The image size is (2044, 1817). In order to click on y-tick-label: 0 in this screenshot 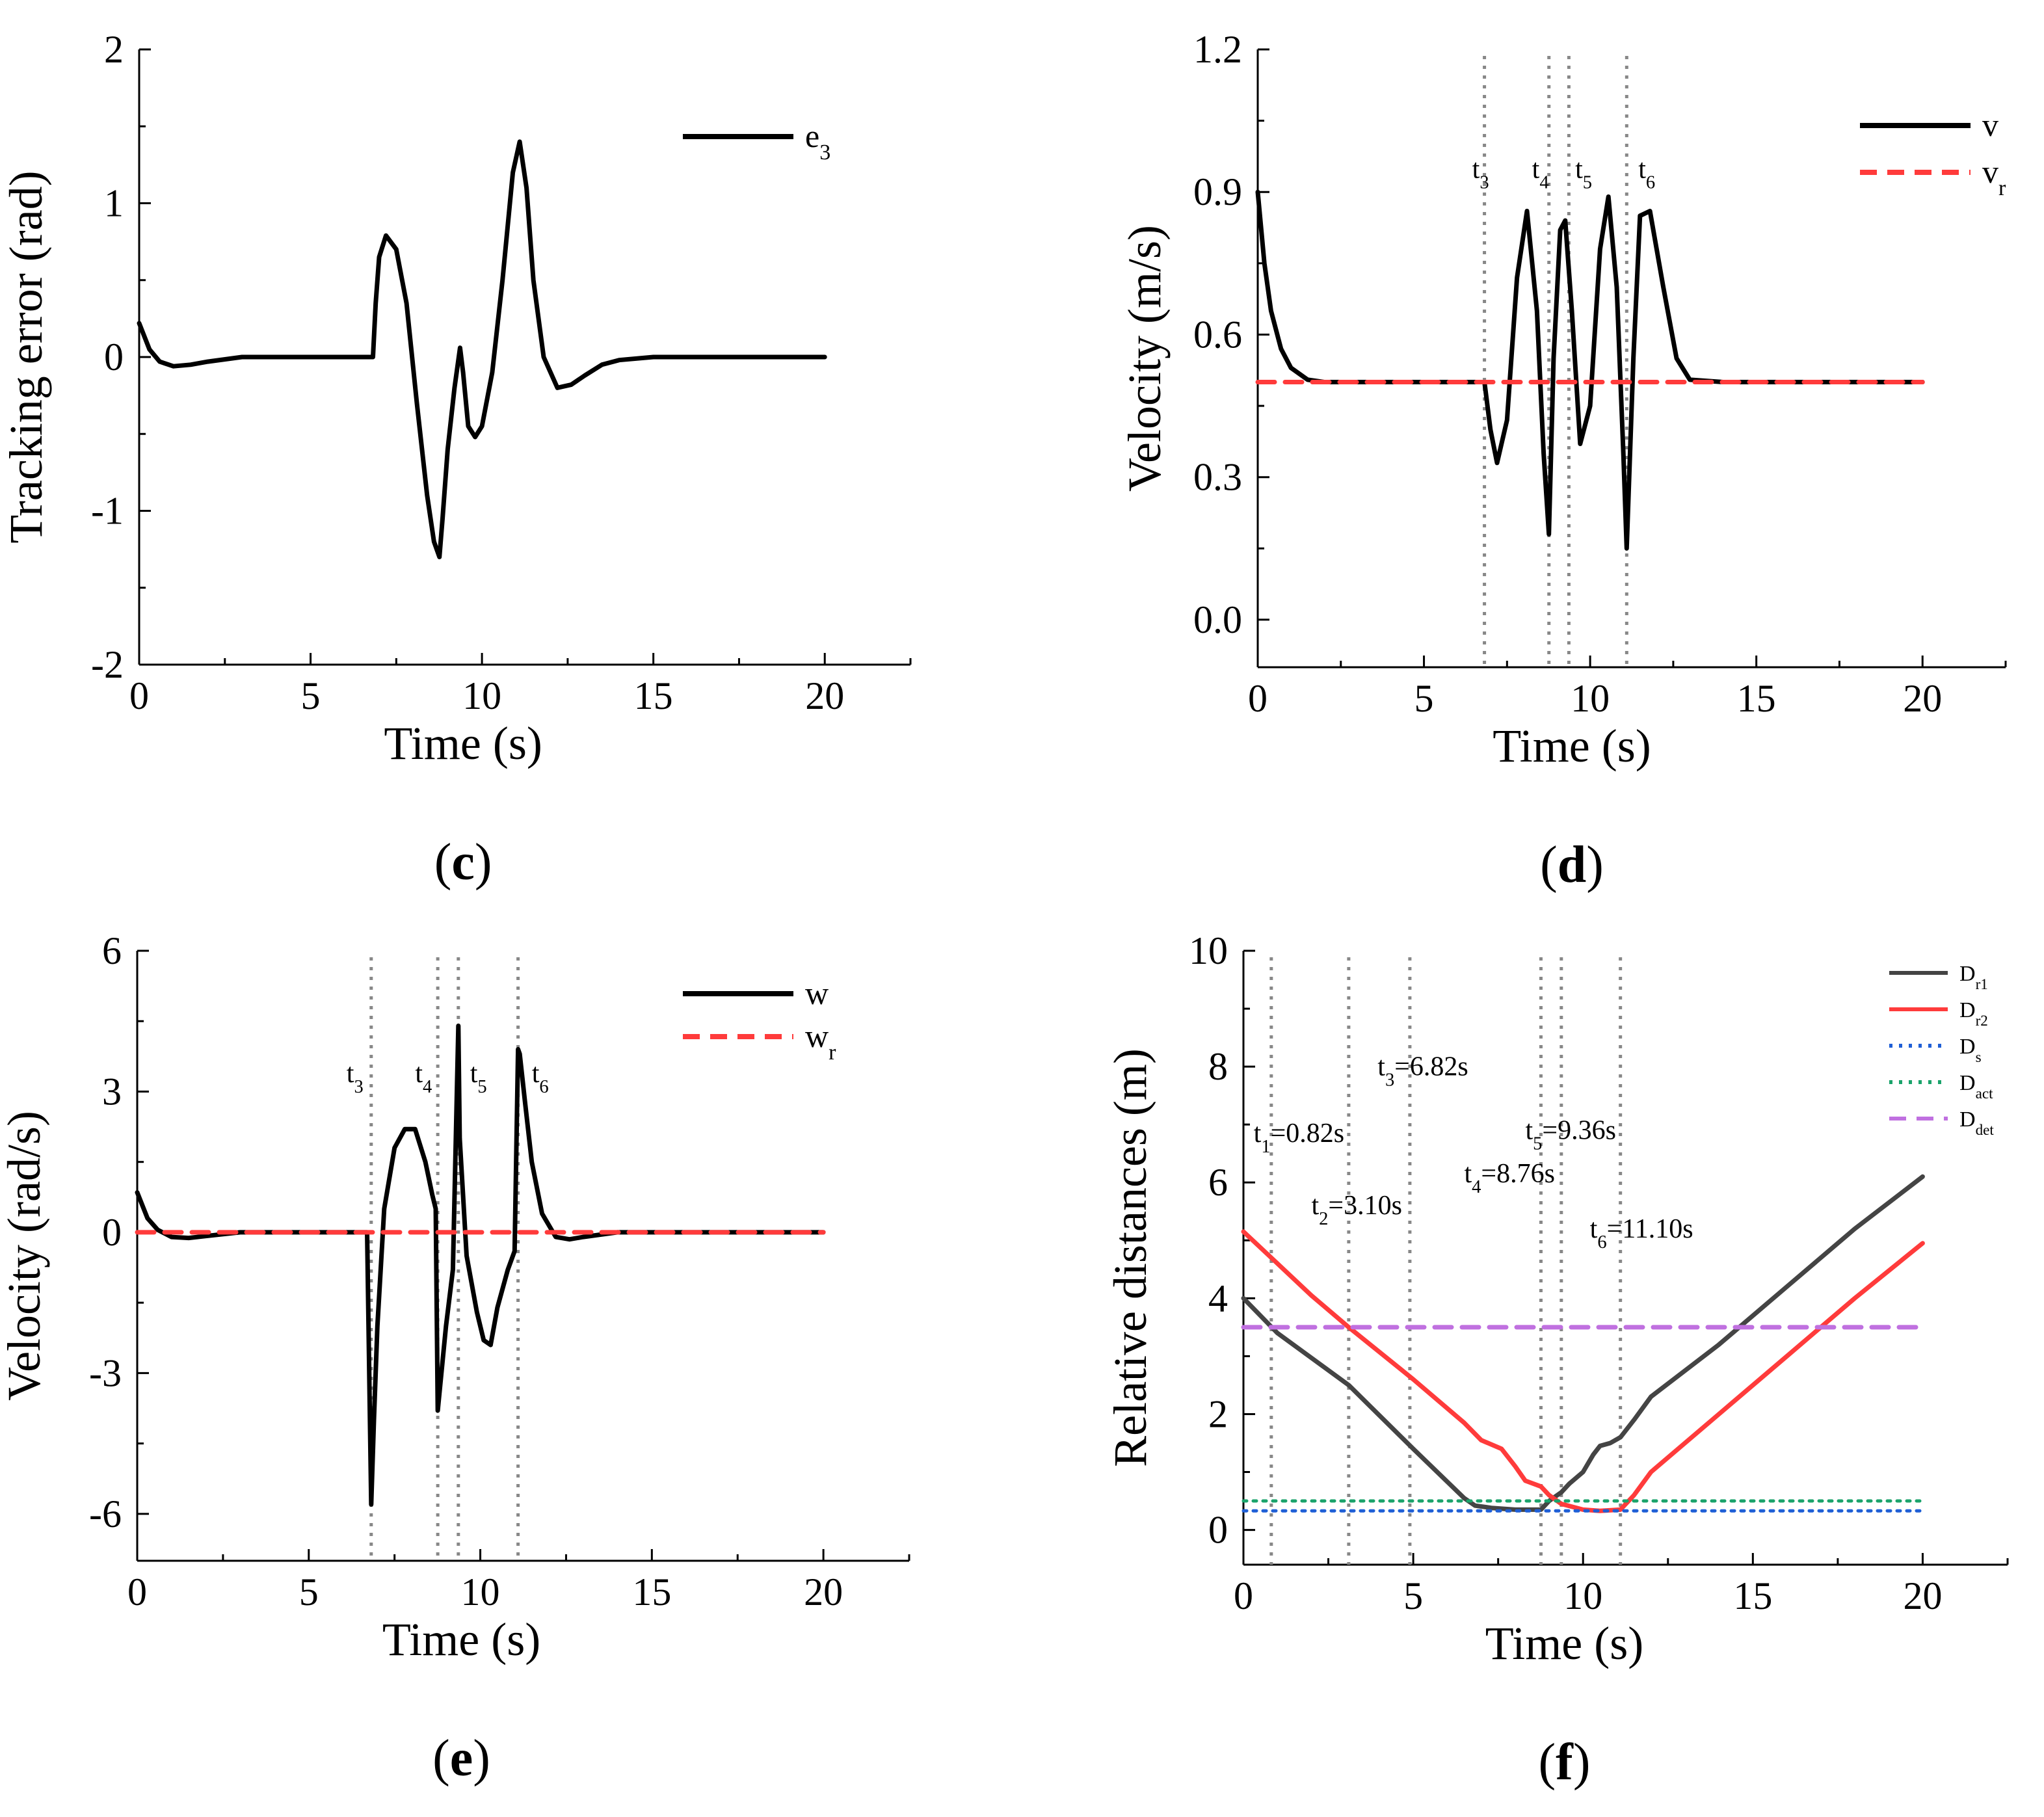, I will do `click(112, 1232)`.